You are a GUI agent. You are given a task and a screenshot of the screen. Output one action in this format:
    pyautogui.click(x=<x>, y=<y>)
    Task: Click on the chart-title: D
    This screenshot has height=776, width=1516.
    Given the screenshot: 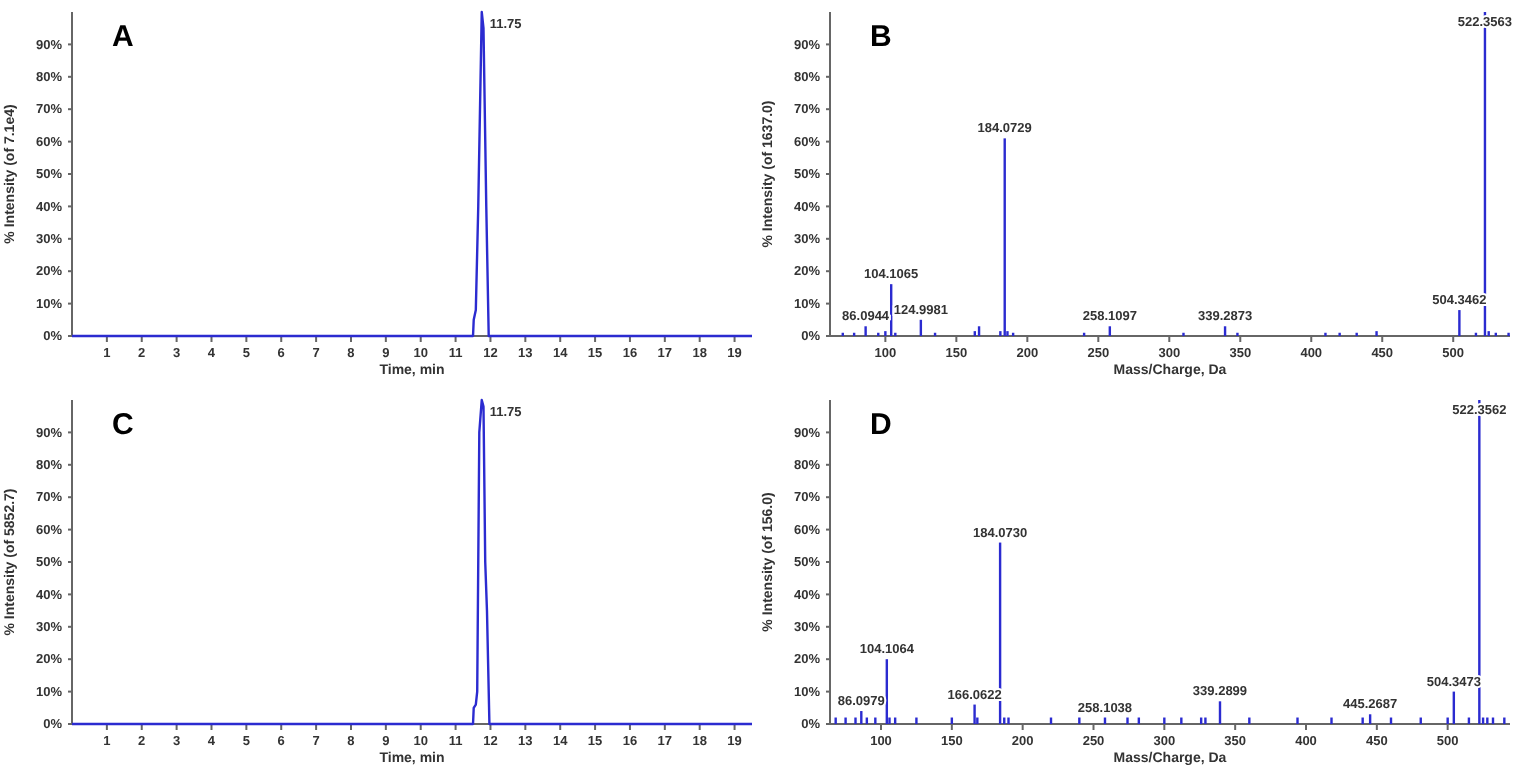 What is the action you would take?
    pyautogui.click(x=881, y=425)
    